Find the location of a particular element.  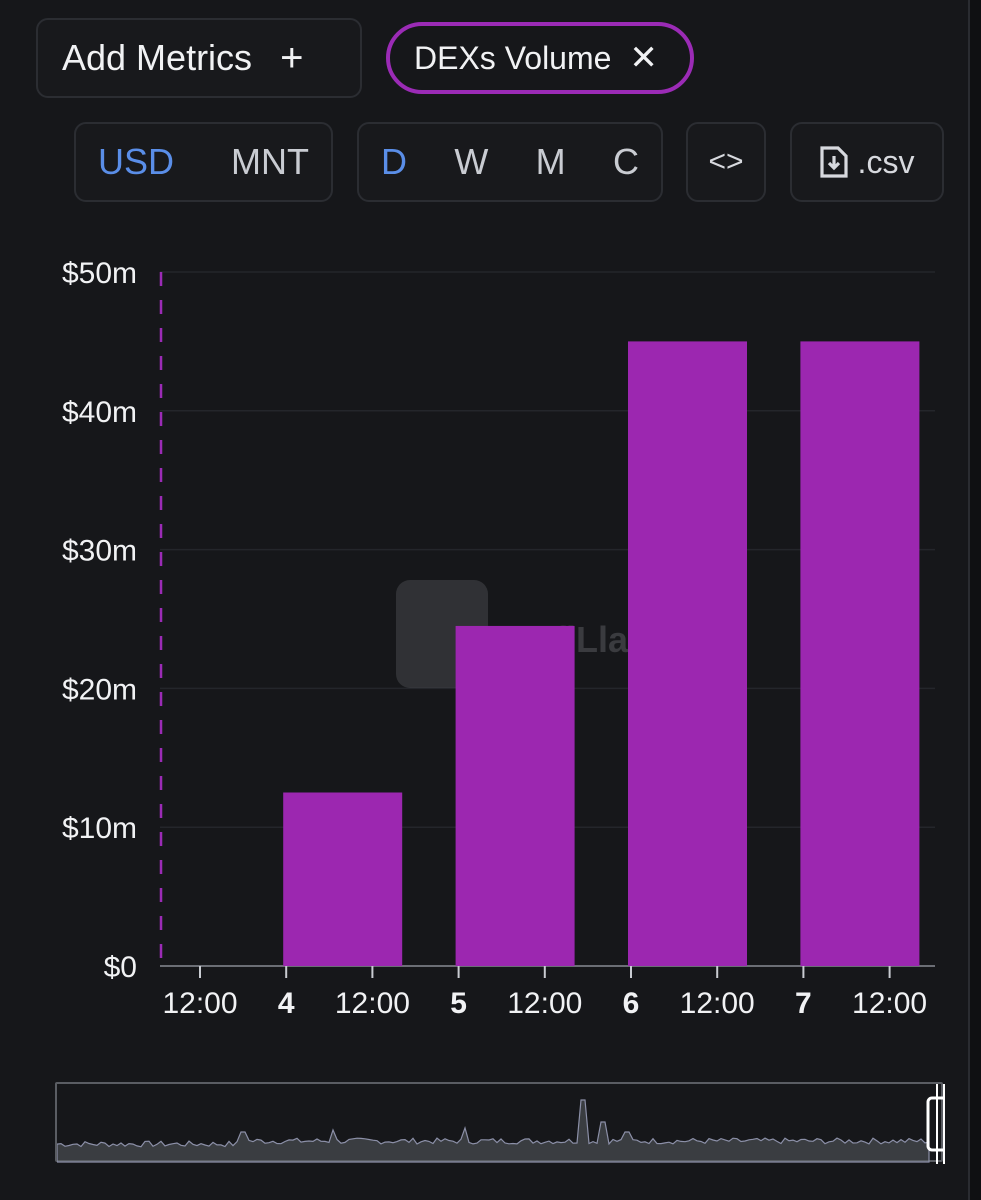

granularity-option-w: W is located at coordinates (471, 161).